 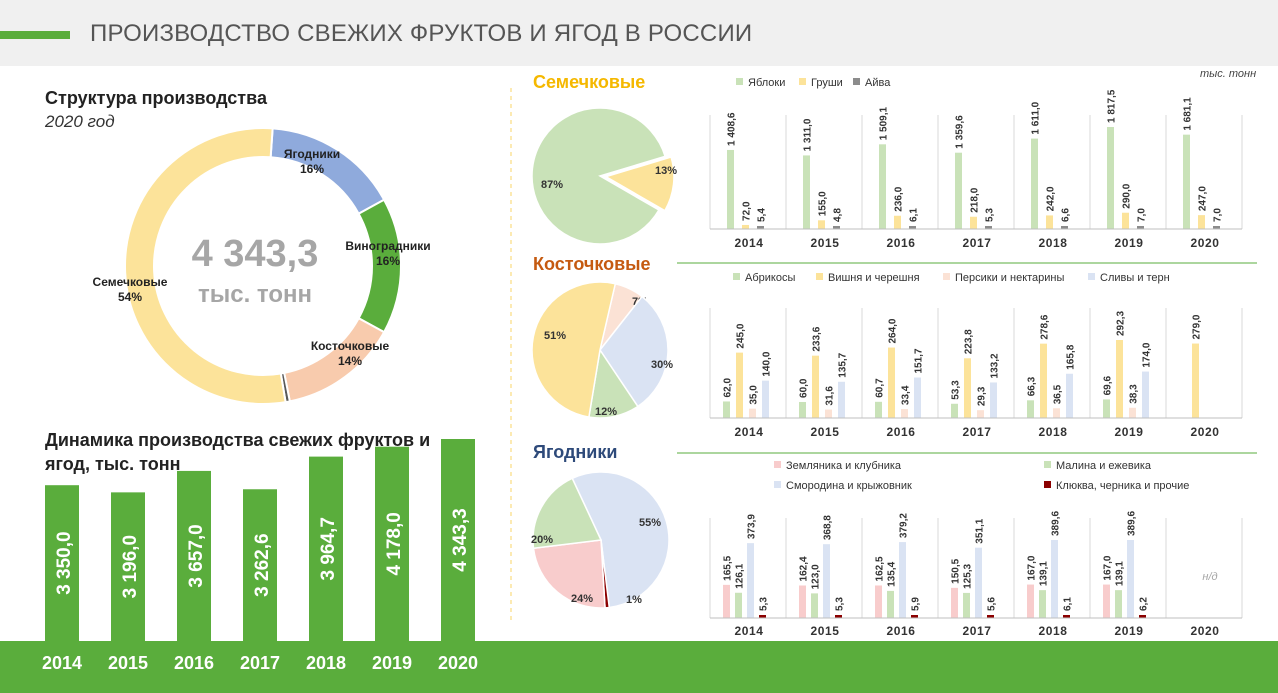 What do you see at coordinates (884, 124) in the screenshot?
I see `pome-bar-label: 1 509,1` at bounding box center [884, 124].